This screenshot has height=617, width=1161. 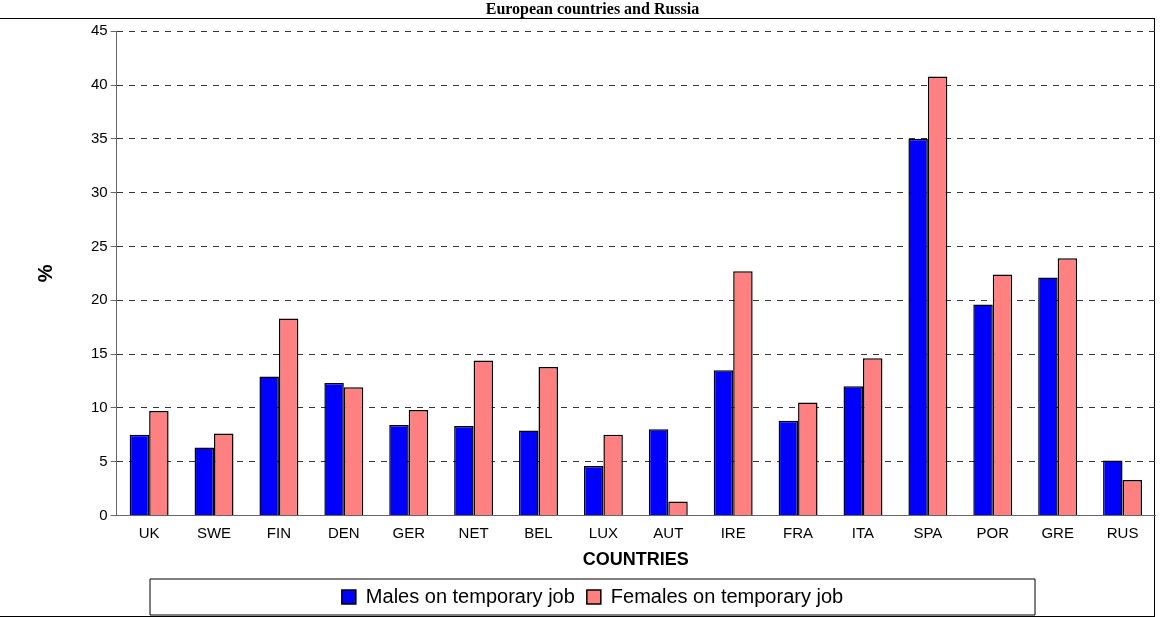 What do you see at coordinates (99, 353) in the screenshot?
I see `y-tick-label: 15` at bounding box center [99, 353].